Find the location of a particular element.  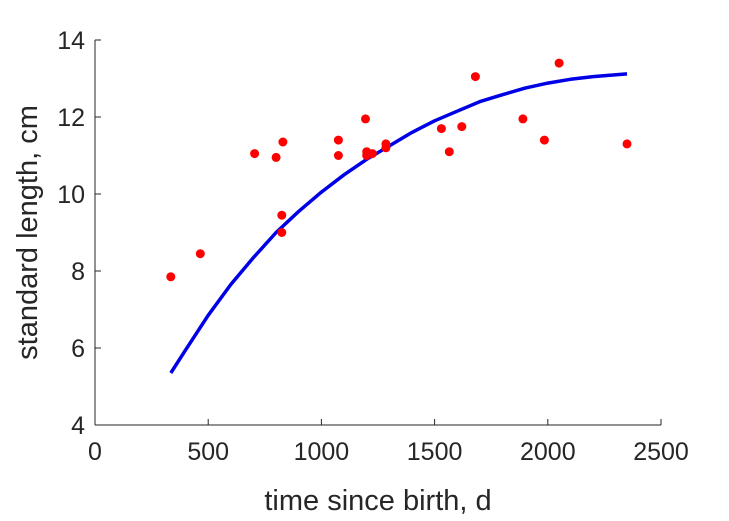

x-tick-label: 1500 is located at coordinates (435, 452).